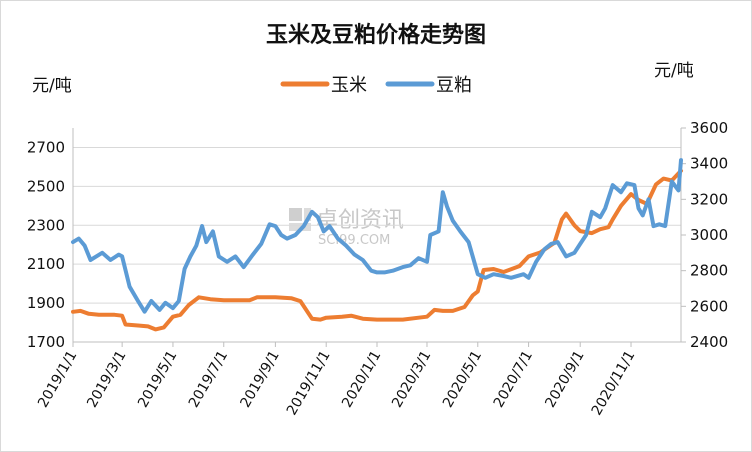 The image size is (752, 452). What do you see at coordinates (46, 303) in the screenshot?
I see `y-left-tick-label: 1900` at bounding box center [46, 303].